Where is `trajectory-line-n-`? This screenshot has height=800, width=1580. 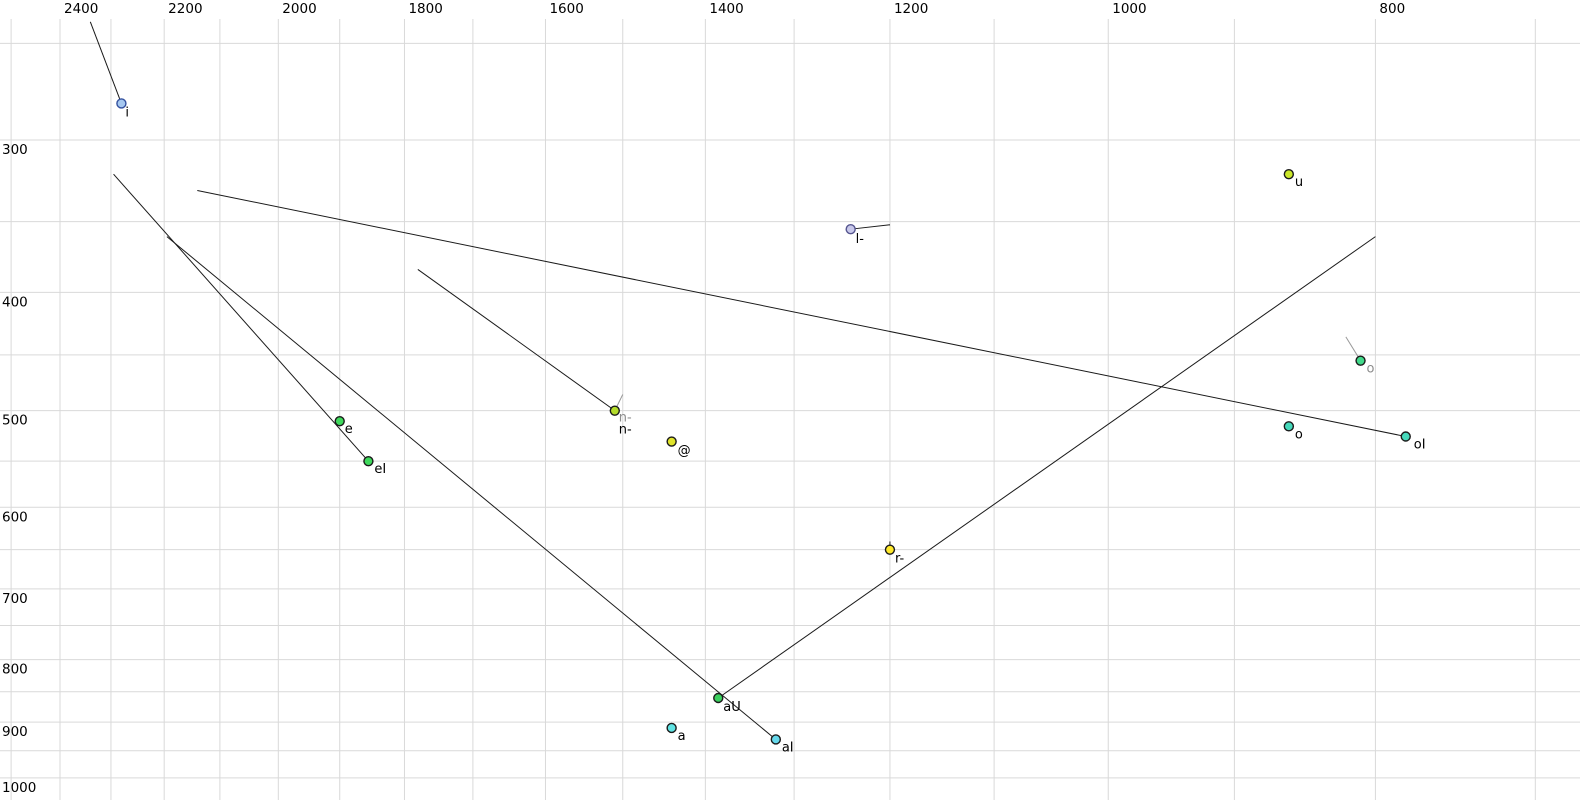
trajectory-line-n- is located at coordinates (516, 340).